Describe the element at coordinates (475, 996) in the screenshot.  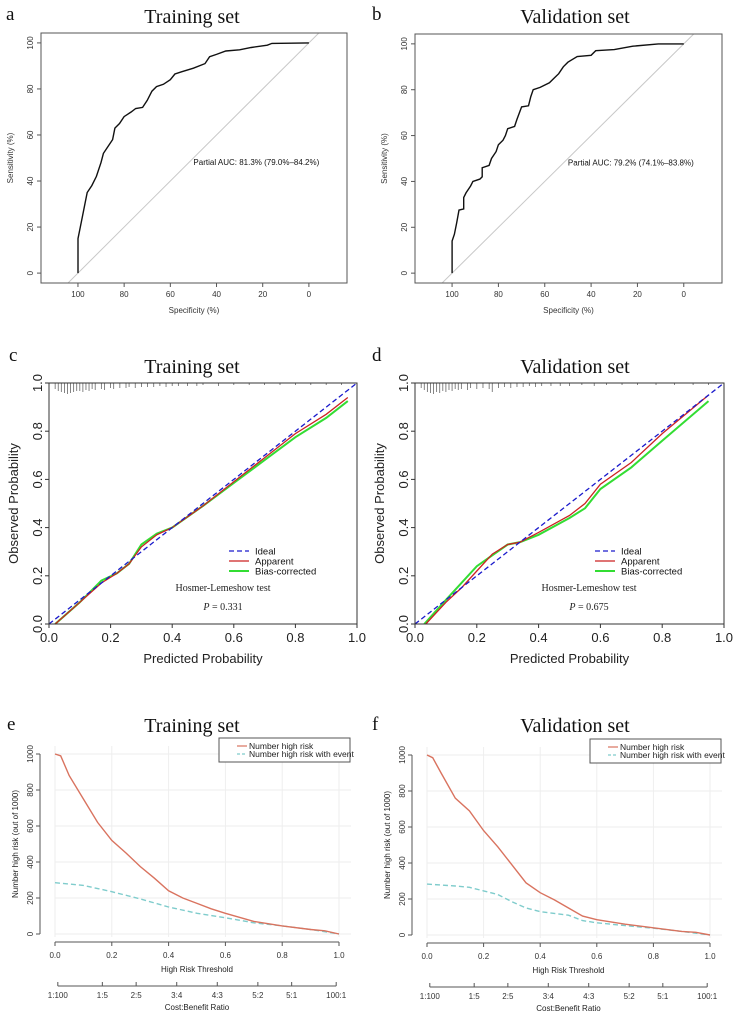
I see `cost-benefit-tick-label: 1:5` at that location.